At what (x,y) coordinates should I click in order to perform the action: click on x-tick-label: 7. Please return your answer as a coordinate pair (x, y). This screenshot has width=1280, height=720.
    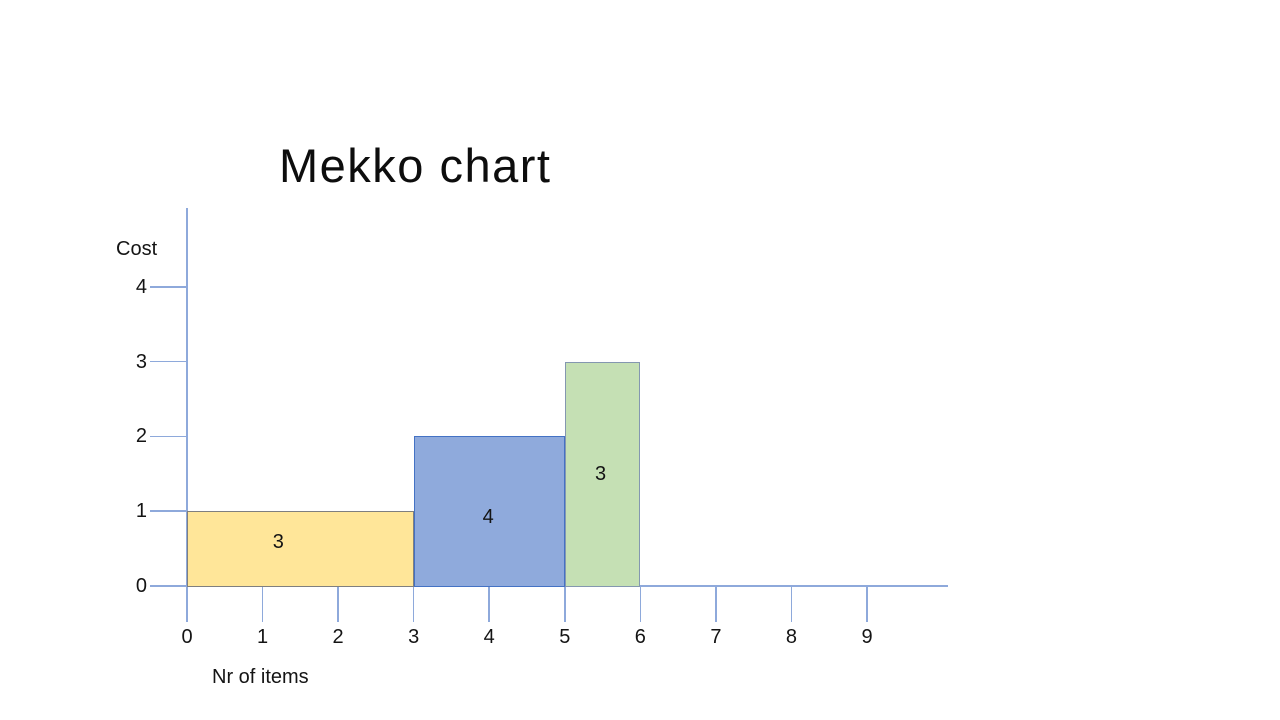
    Looking at the image, I should click on (716, 637).